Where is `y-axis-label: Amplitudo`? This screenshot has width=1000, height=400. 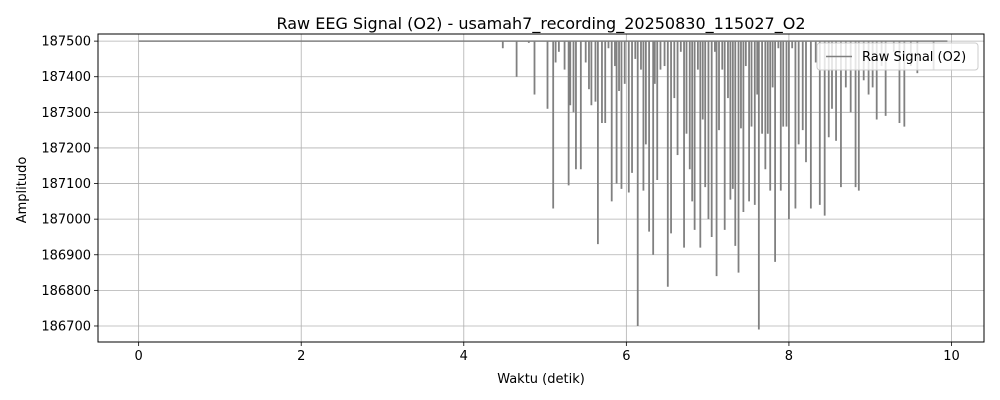 y-axis-label: Amplitudo is located at coordinates (22, 190).